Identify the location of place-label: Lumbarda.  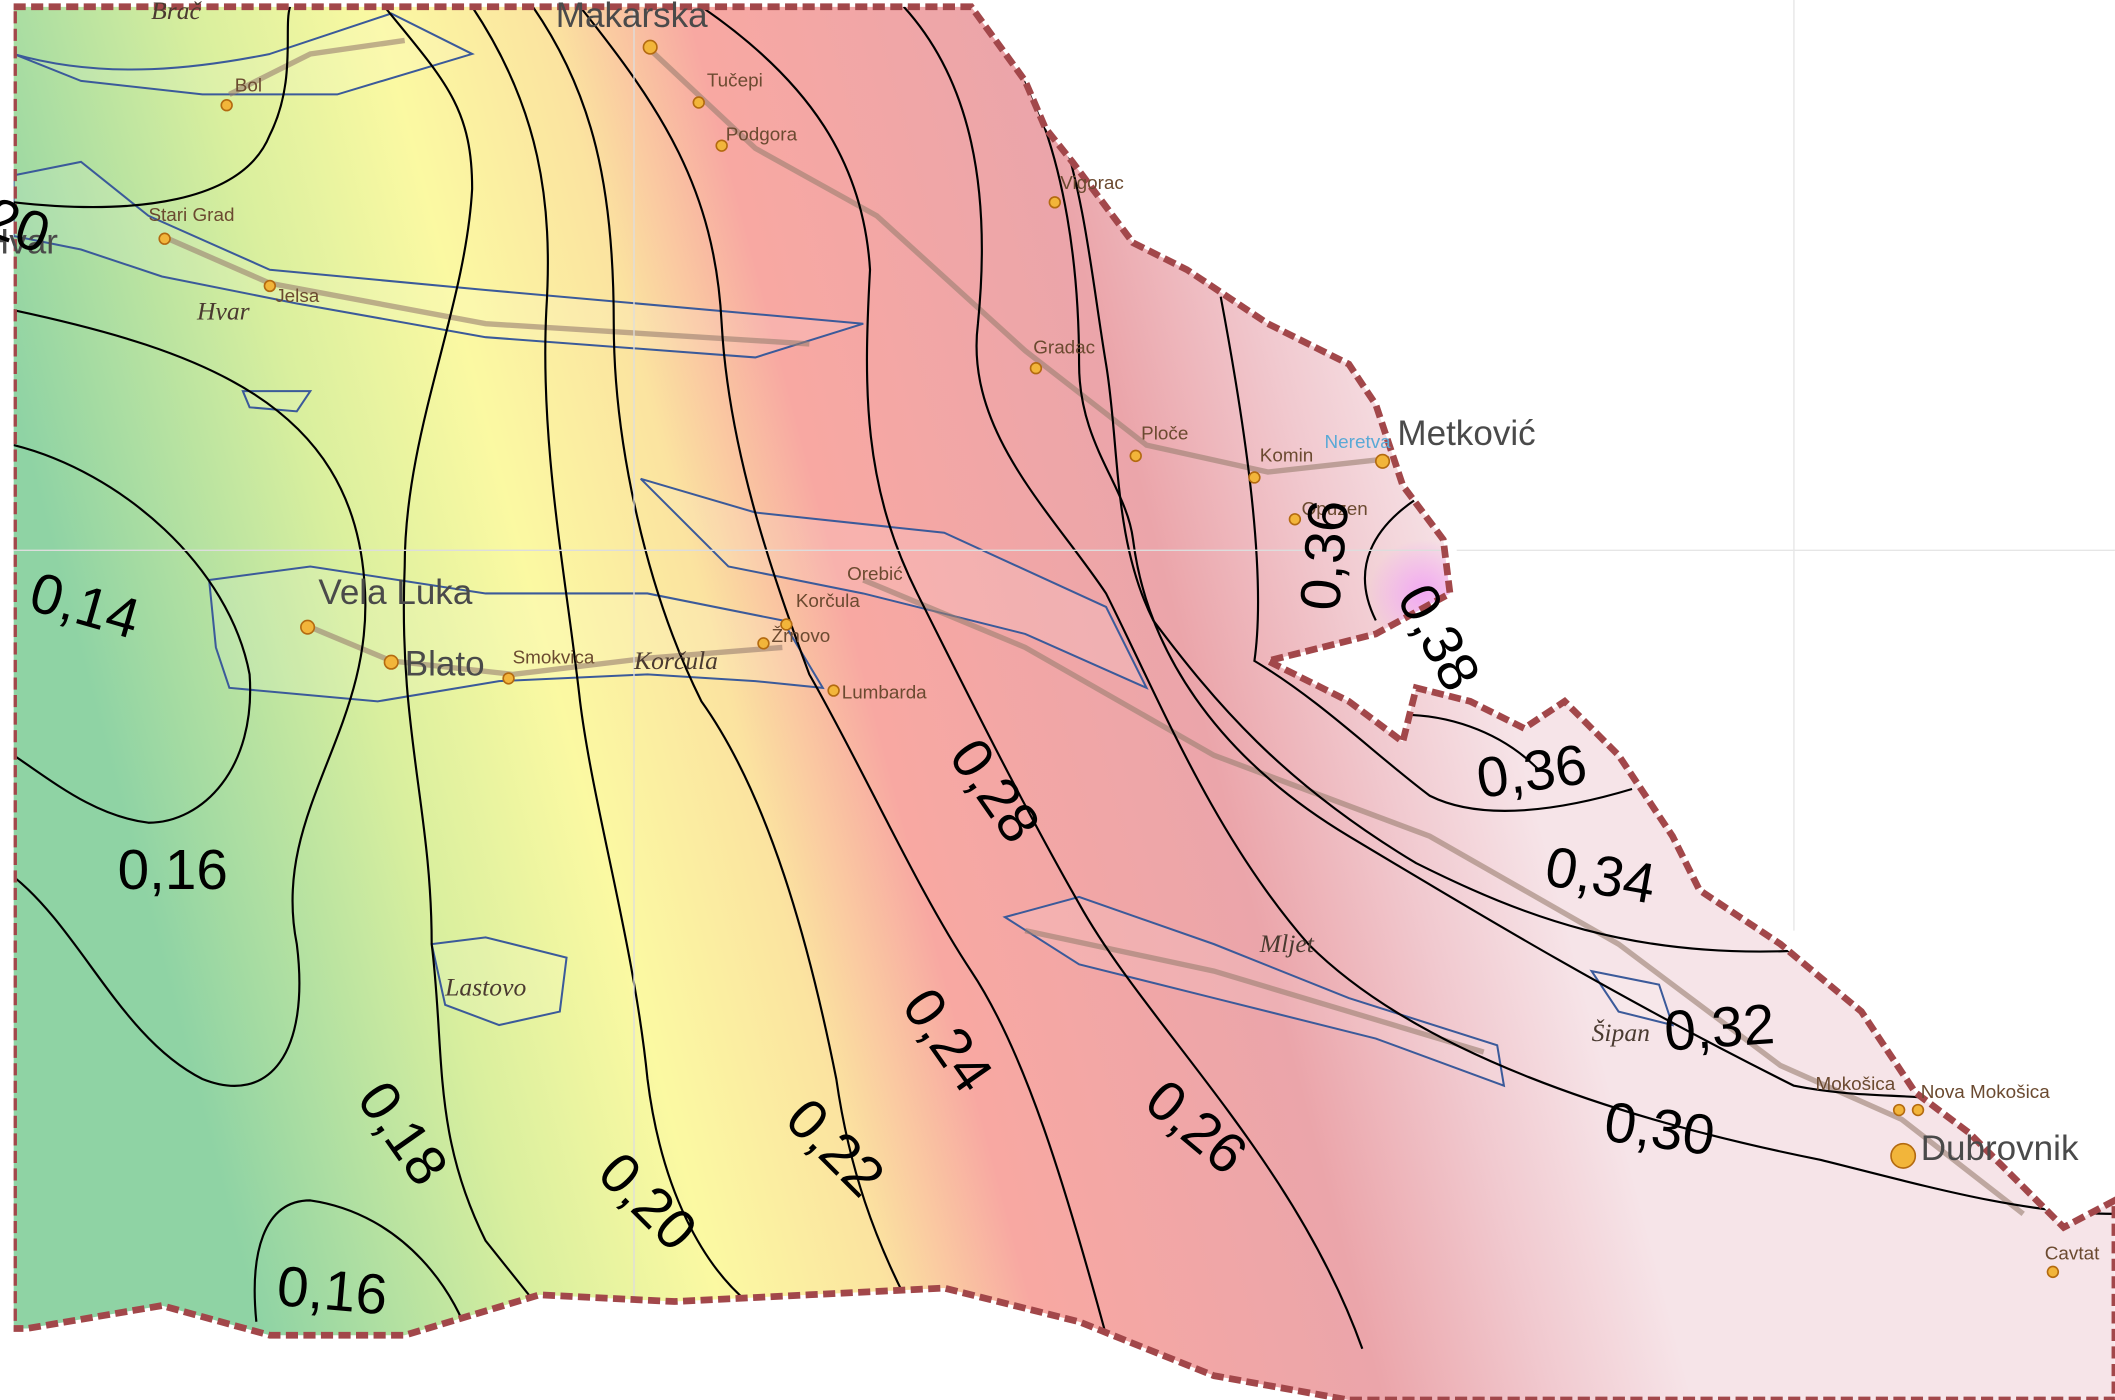
(884, 693).